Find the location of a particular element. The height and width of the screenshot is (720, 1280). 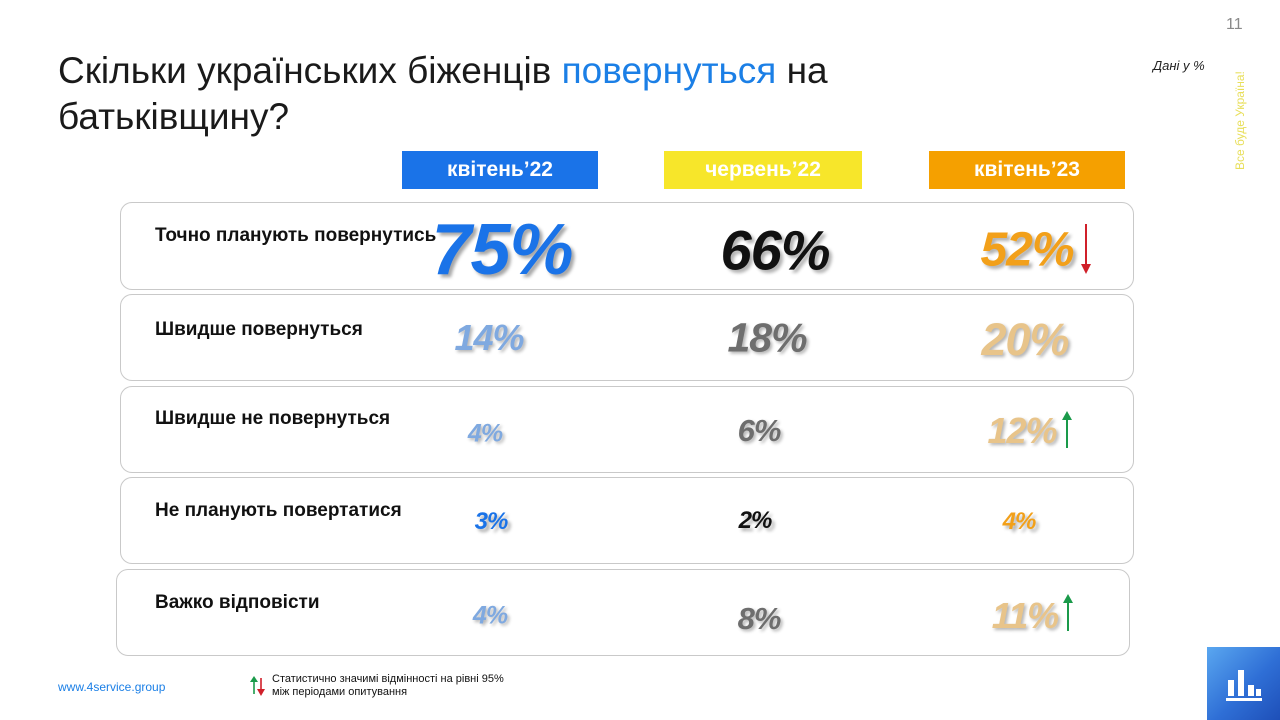

value-cell: 14% is located at coordinates (489, 337).